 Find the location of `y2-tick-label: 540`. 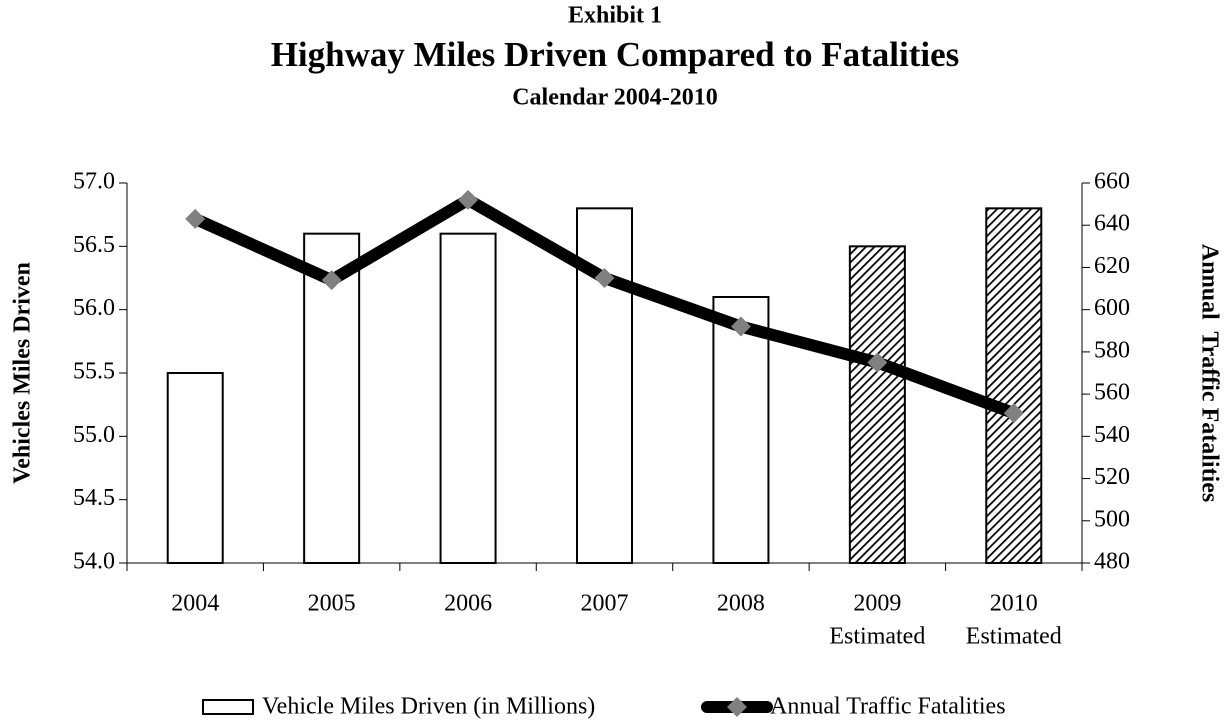

y2-tick-label: 540 is located at coordinates (1112, 435).